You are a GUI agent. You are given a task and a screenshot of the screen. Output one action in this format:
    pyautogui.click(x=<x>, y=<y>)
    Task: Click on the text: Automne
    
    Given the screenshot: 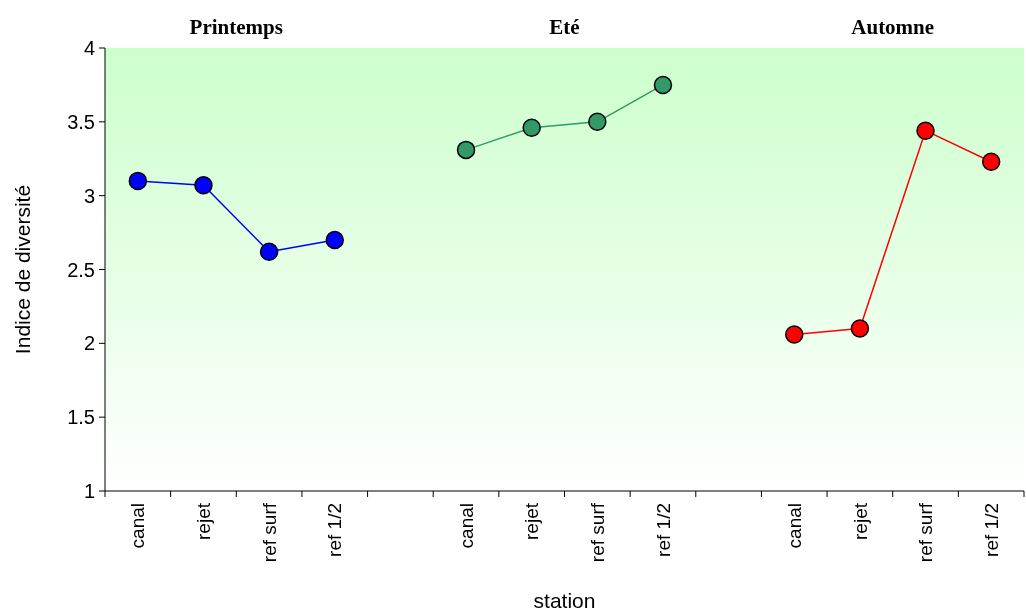 What is the action you would take?
    pyautogui.click(x=893, y=27)
    